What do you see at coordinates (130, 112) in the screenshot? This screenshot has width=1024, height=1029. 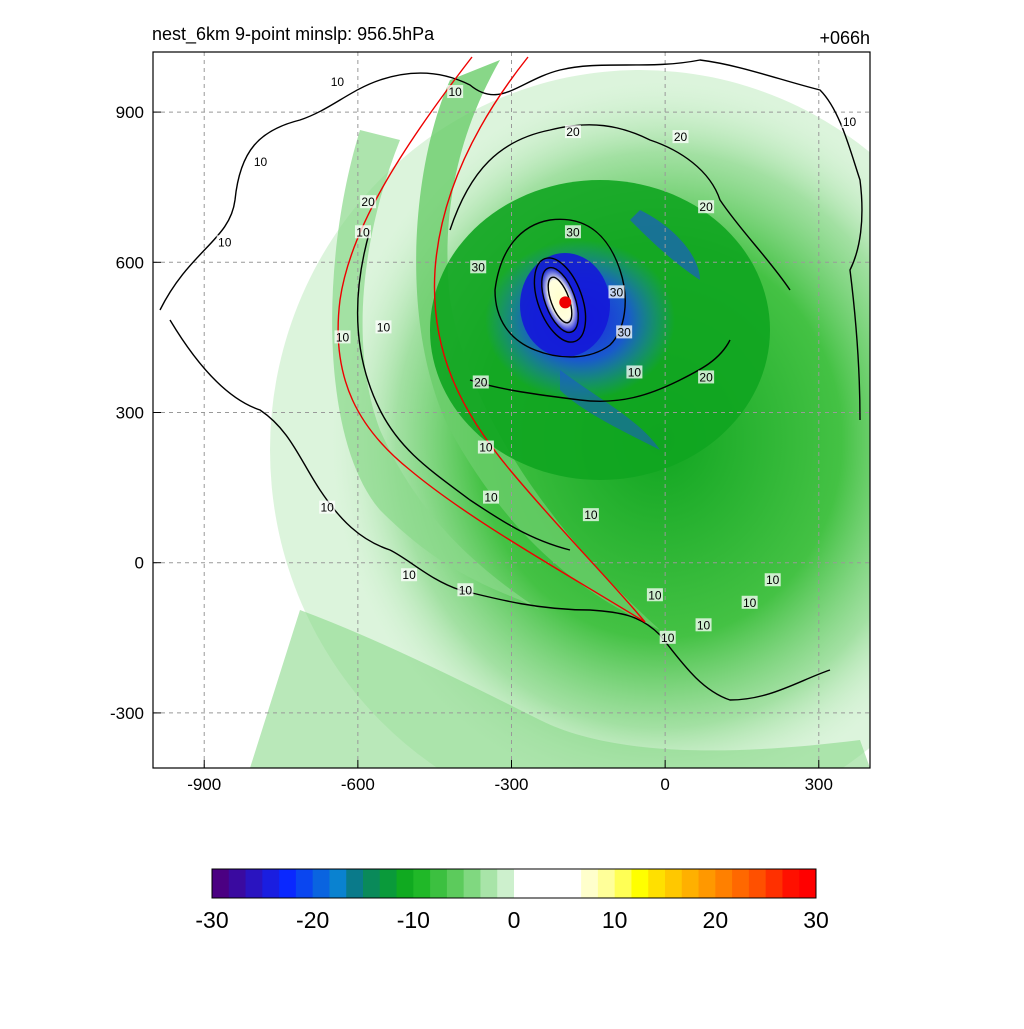 I see `y-tick-label: 900` at bounding box center [130, 112].